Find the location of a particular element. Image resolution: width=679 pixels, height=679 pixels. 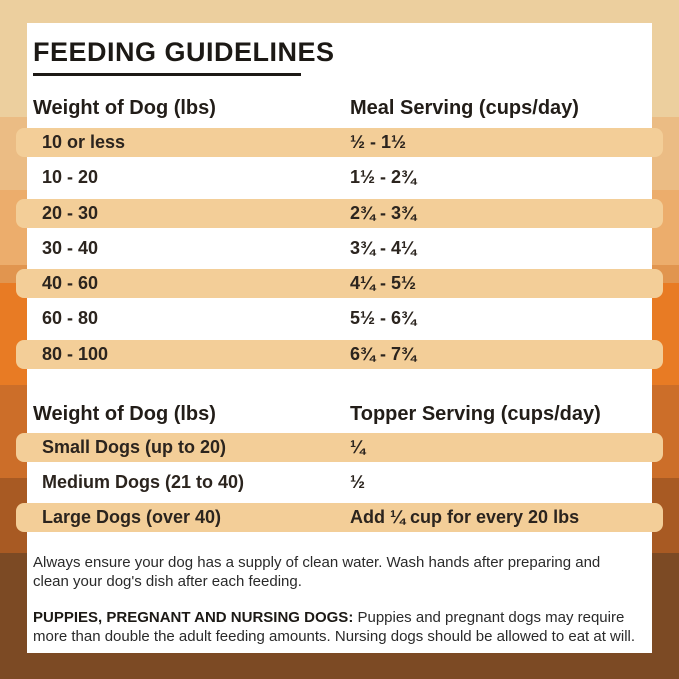

serving-cell: ½ - 1½ is located at coordinates (378, 142).